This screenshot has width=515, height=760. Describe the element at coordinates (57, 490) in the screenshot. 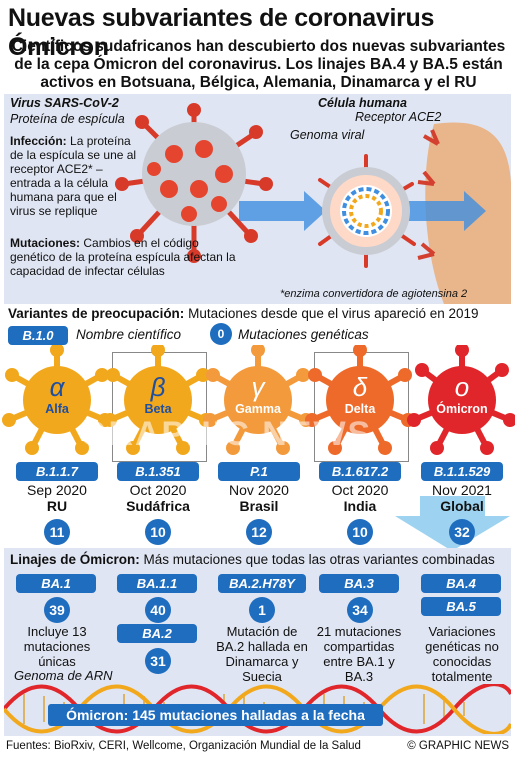

I see `date-alfa: Sep 2020` at that location.